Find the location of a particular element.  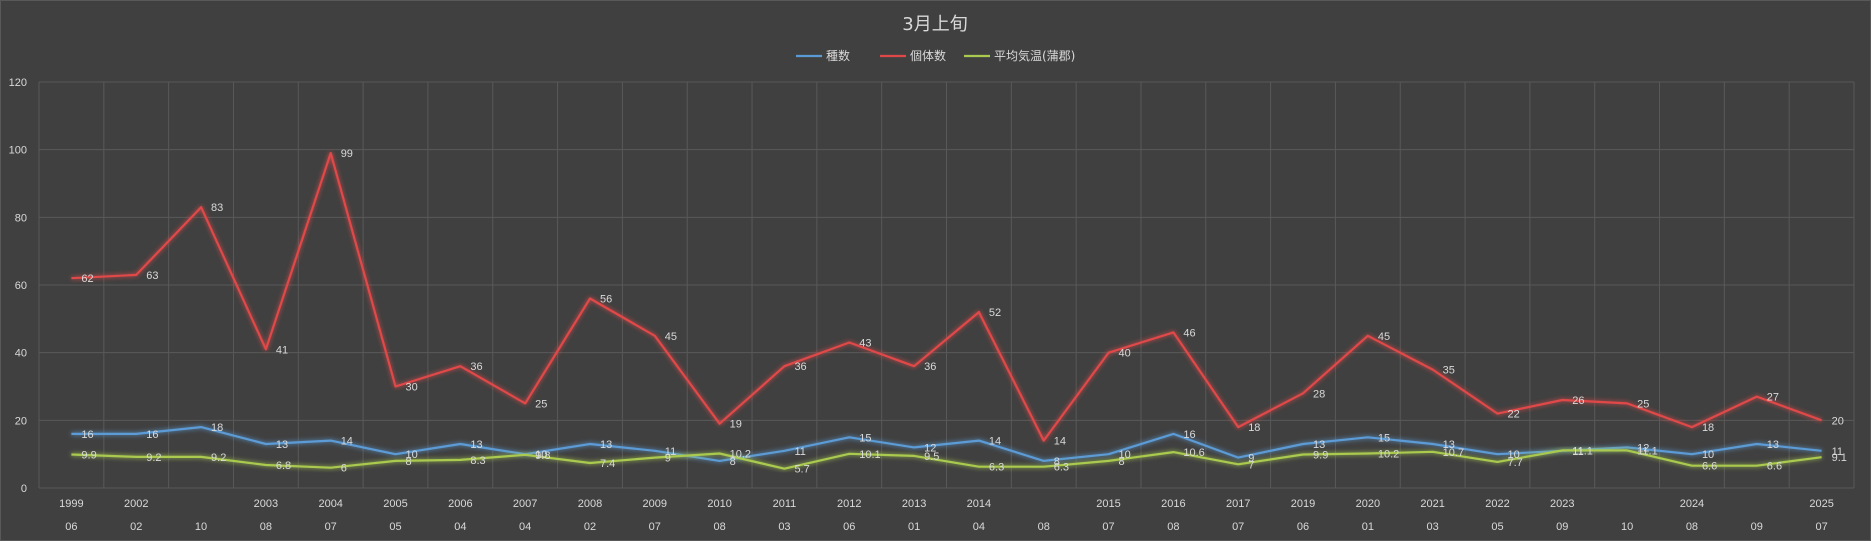

data-label: 12 is located at coordinates (930, 448).